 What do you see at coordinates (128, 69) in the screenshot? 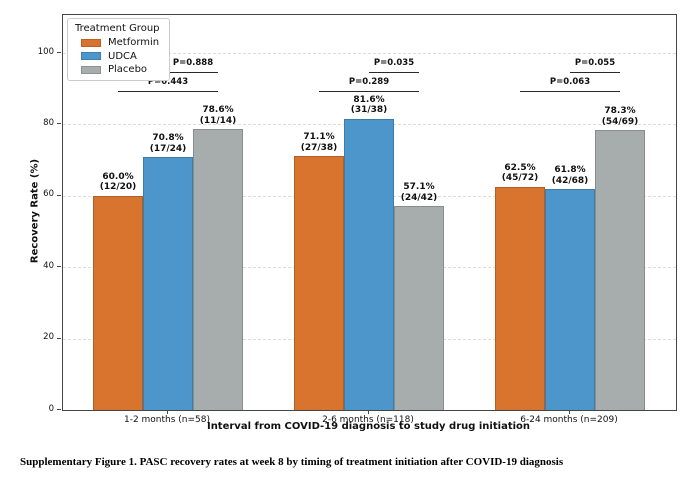
I see `legend-item-label: Placebo` at bounding box center [128, 69].